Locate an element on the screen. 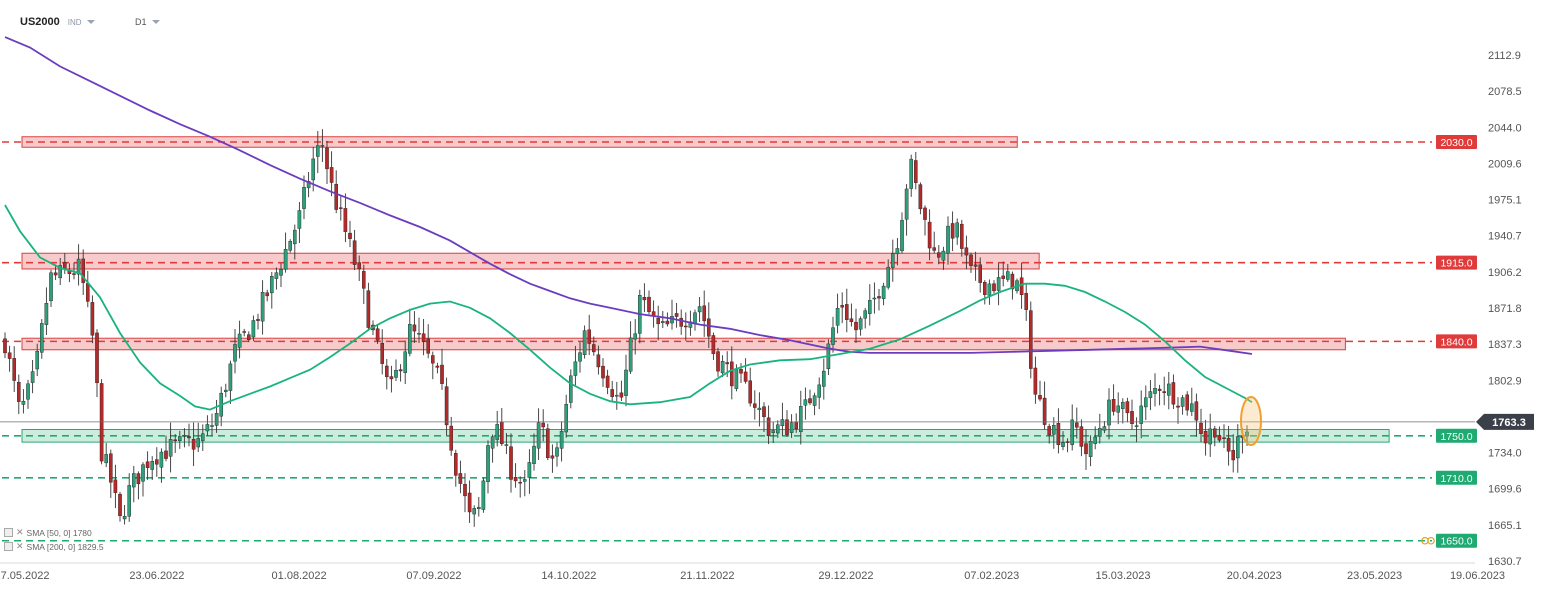  x-tick-label: 07.02.2023 is located at coordinates (991, 576).